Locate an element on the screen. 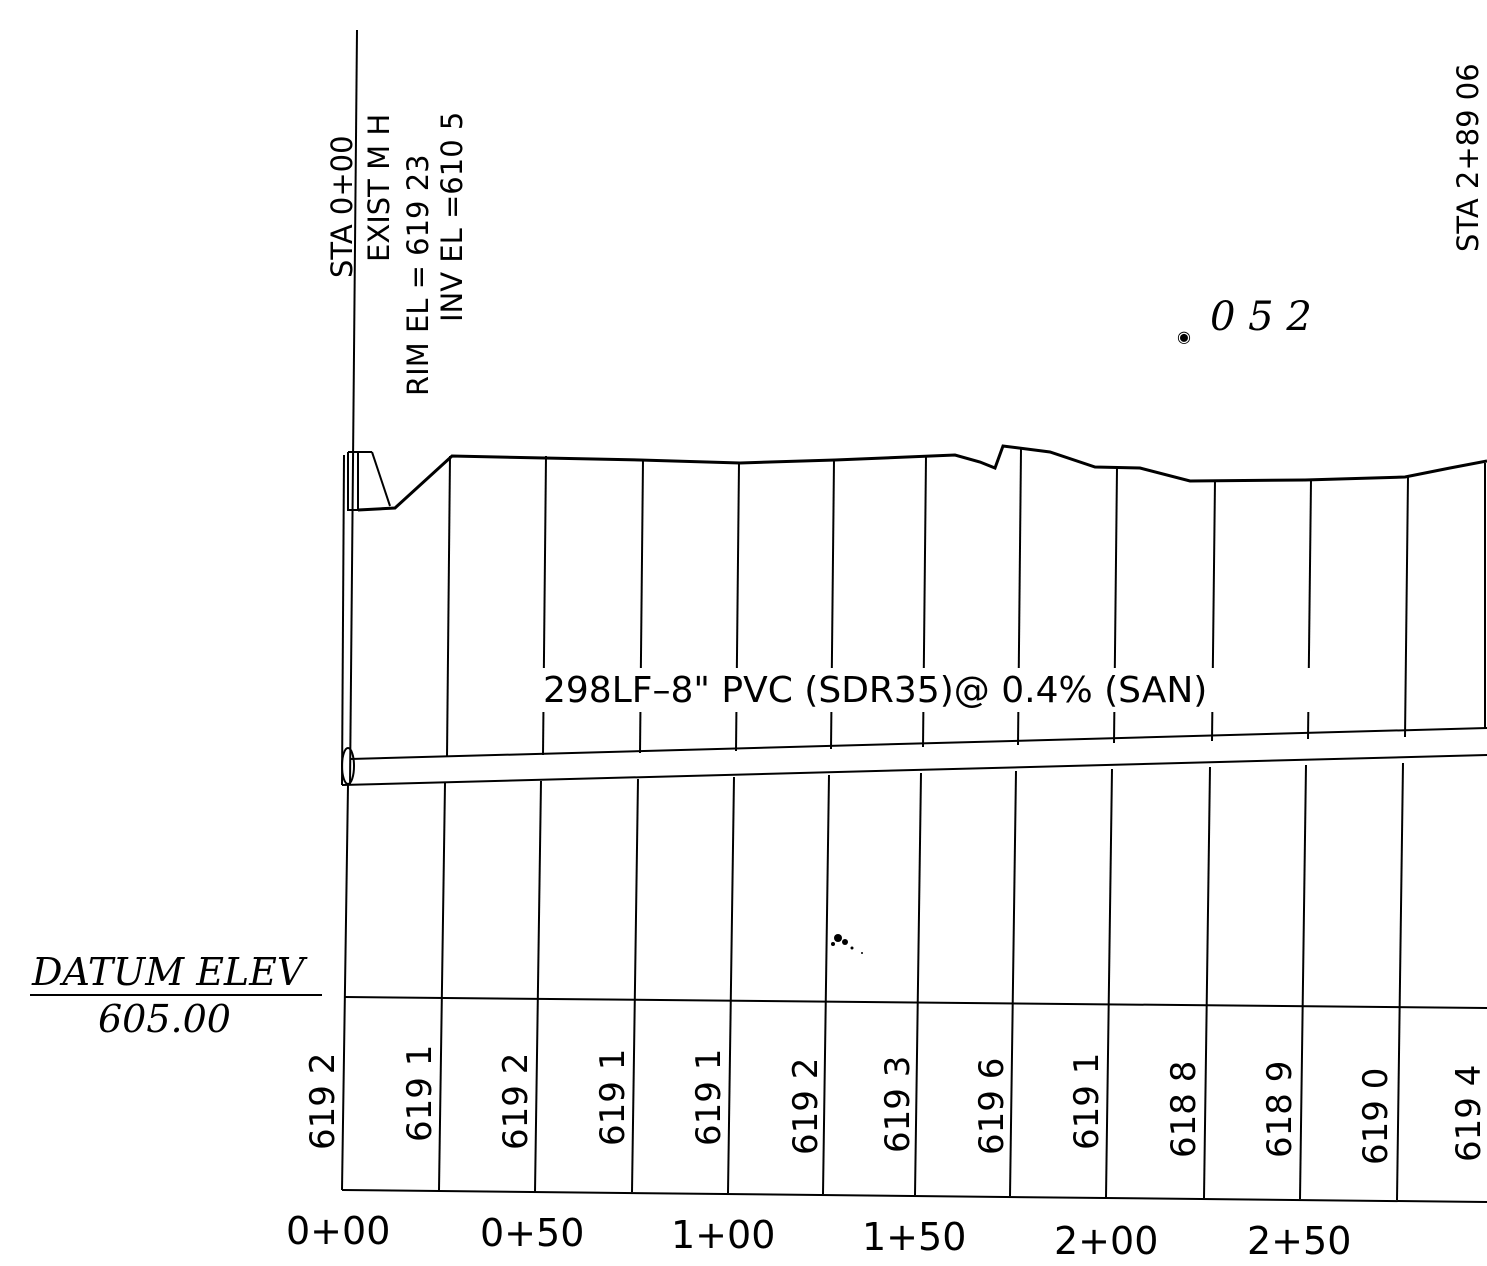 This screenshot has height=1266, width=1487. elevation-value: 619 3 is located at coordinates (898, 1104).